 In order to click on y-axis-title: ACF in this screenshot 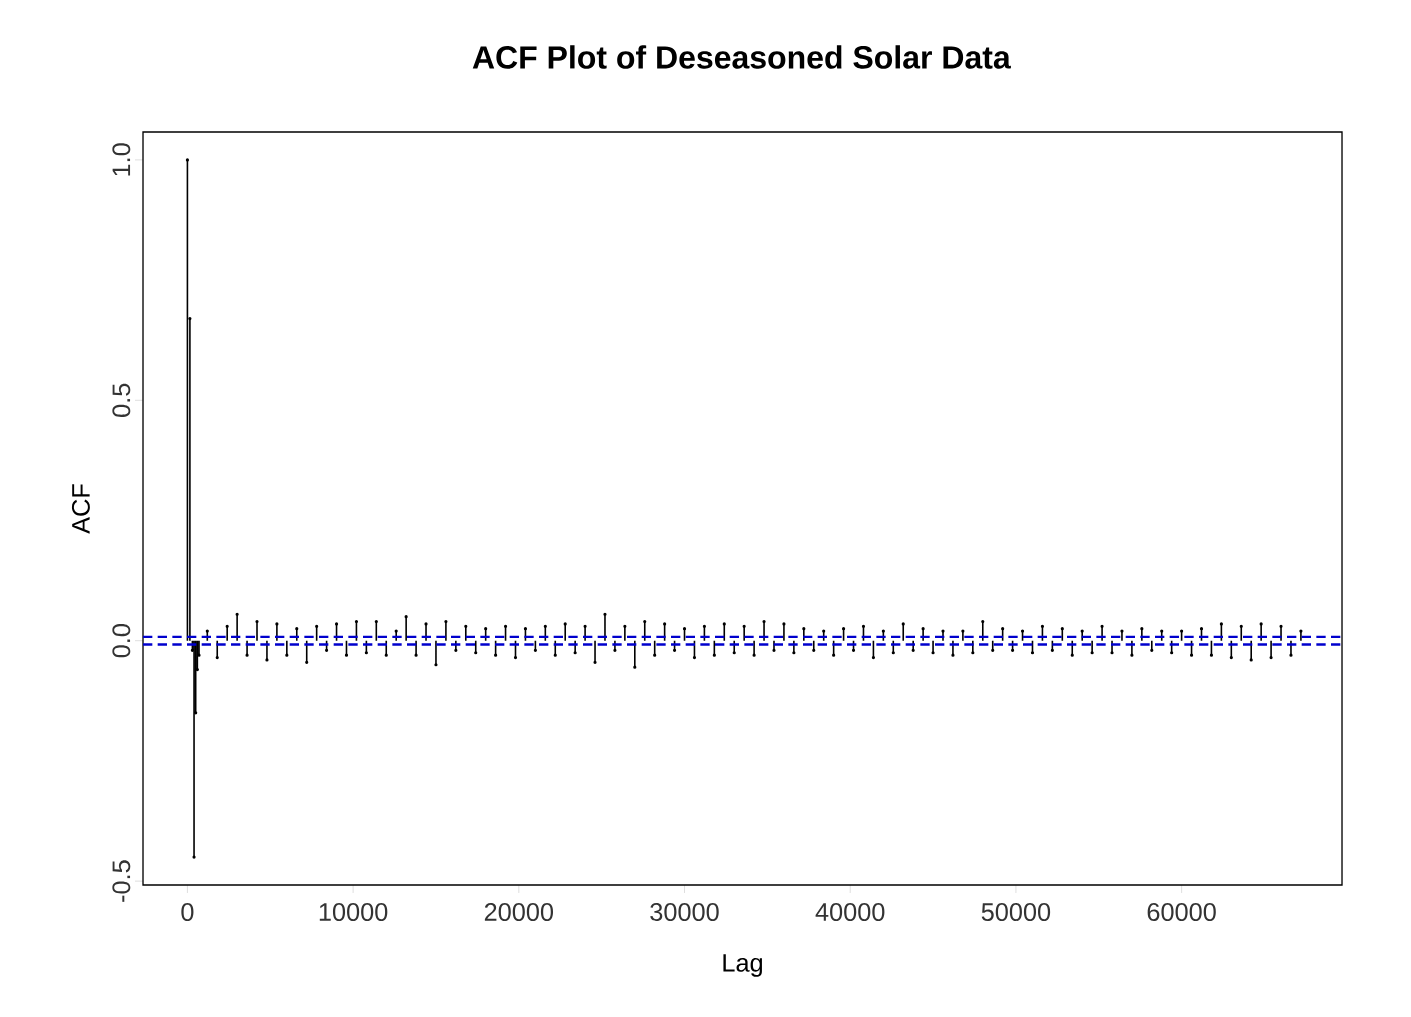, I will do `click(80, 509)`.